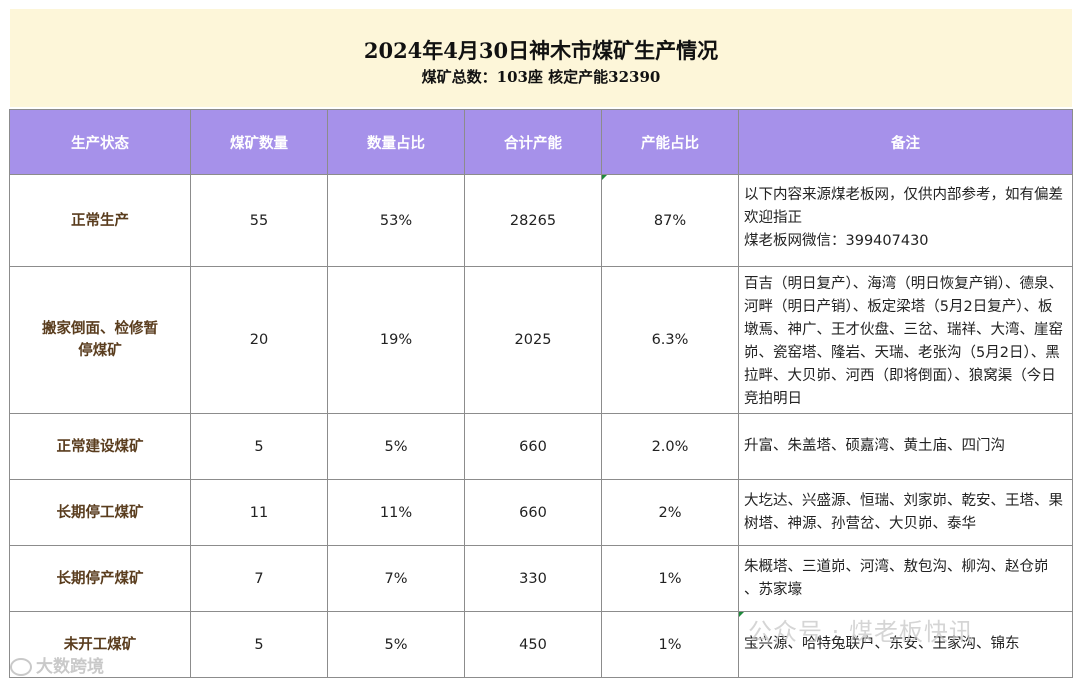  Describe the element at coordinates (259, 340) in the screenshot. I see `count-cell: 20` at that location.